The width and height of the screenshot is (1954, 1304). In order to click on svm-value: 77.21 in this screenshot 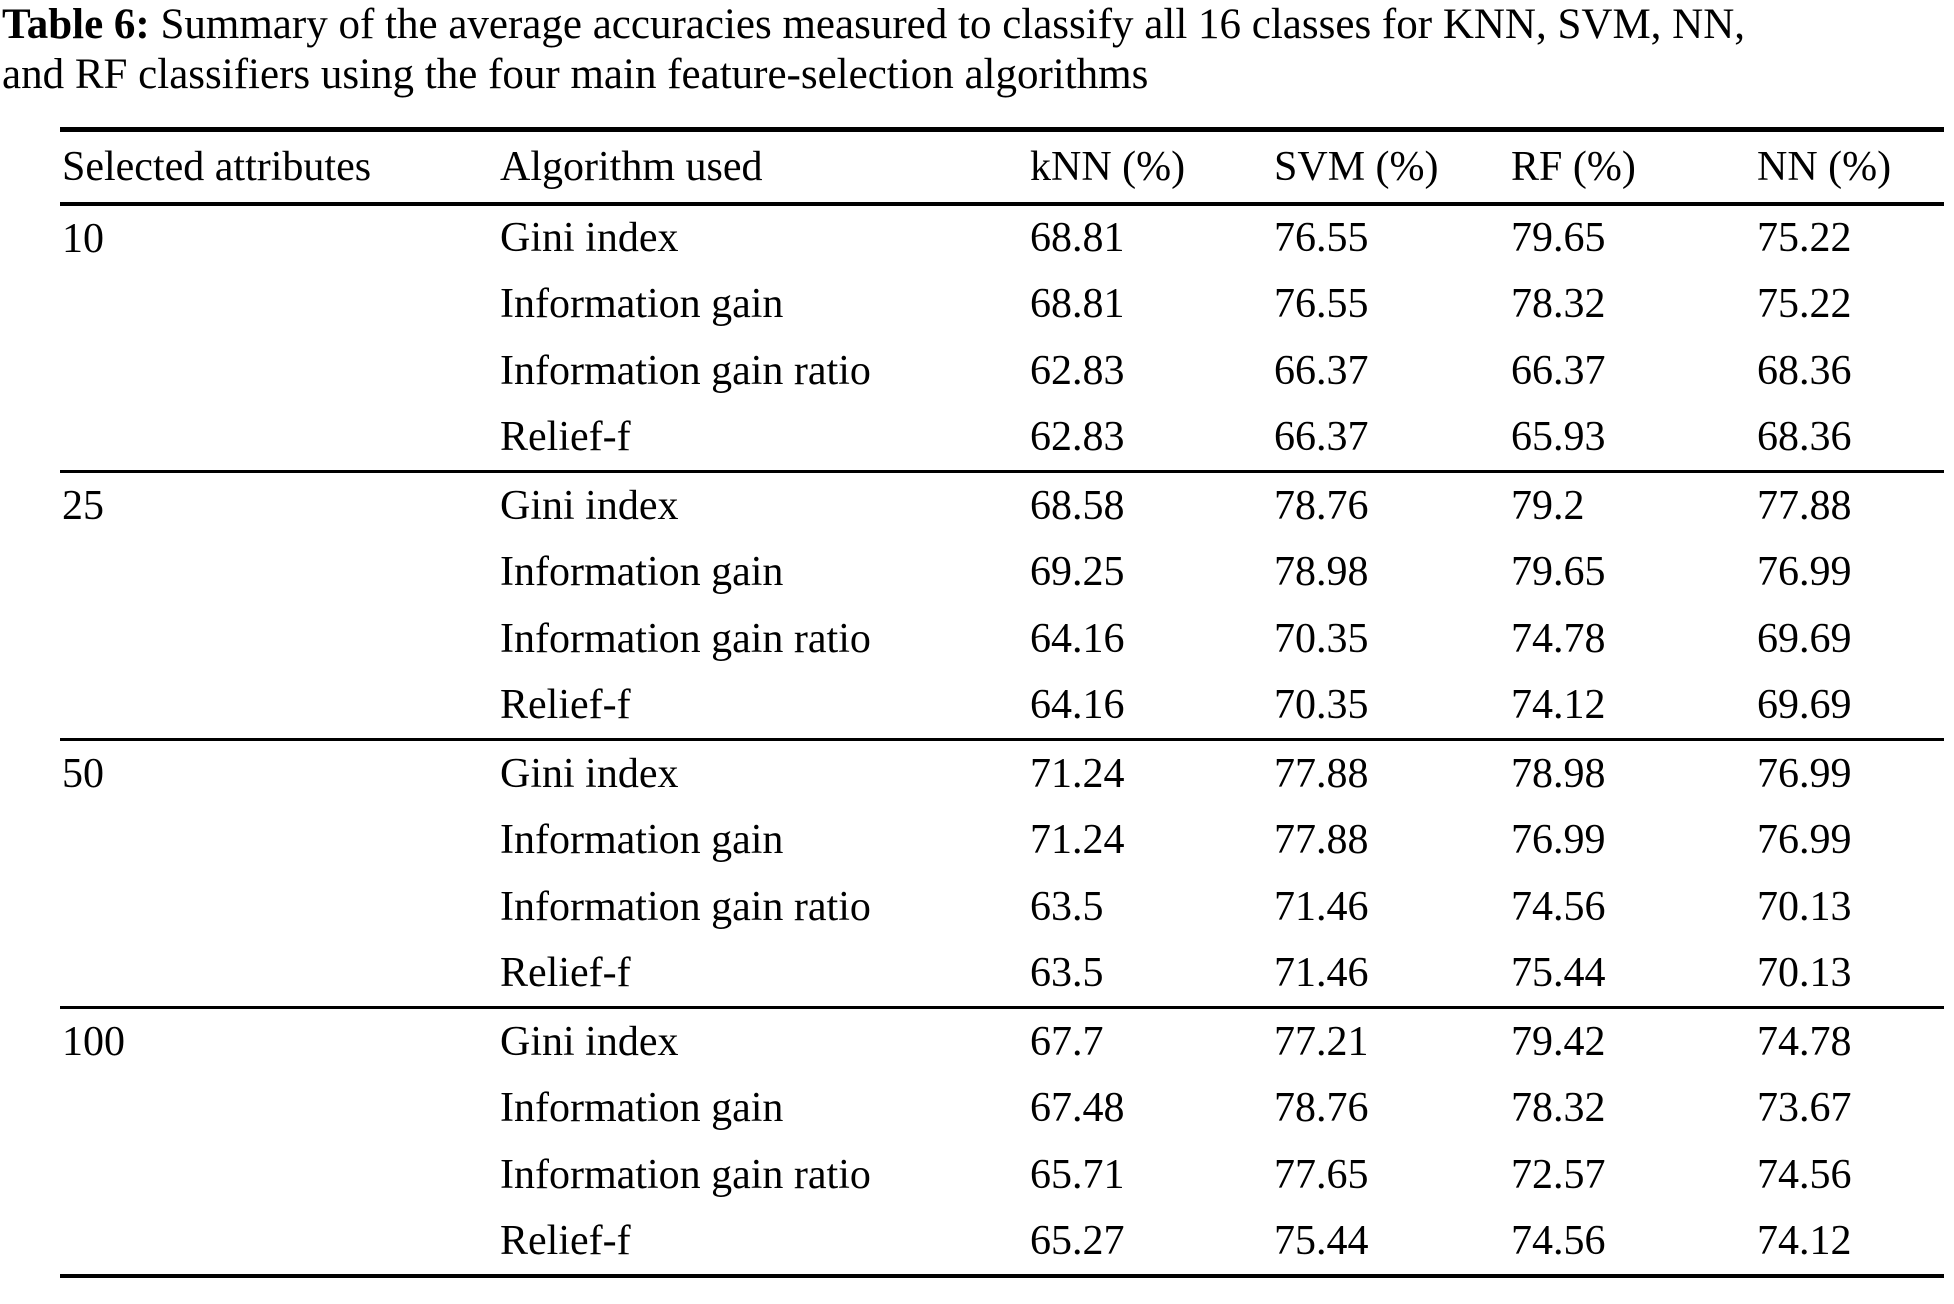, I will do `click(1390, 1040)`.